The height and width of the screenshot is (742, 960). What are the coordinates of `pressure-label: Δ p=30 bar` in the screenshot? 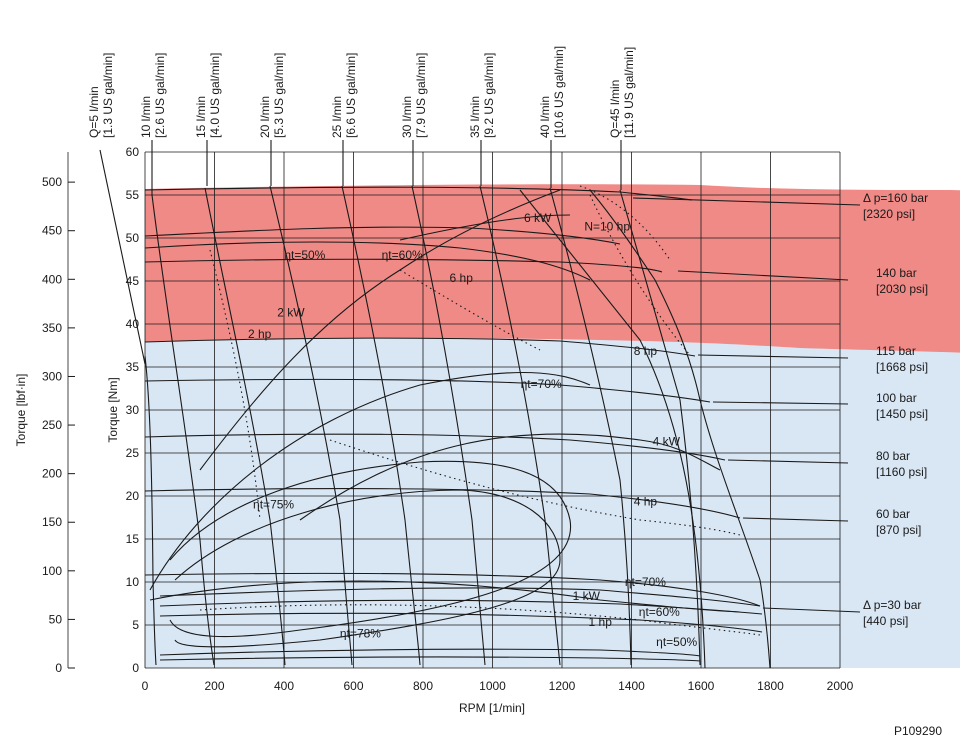 It's located at (892, 605).